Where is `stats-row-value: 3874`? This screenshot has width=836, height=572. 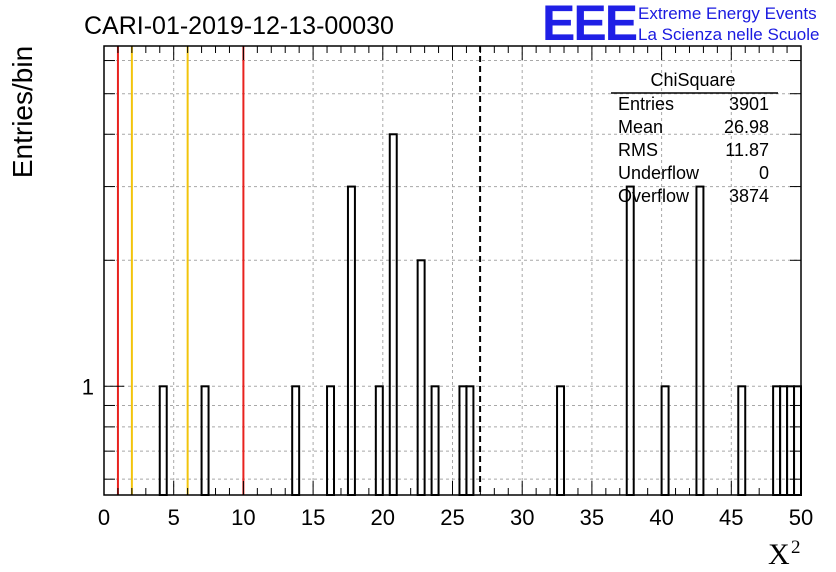 stats-row-value: 3874 is located at coordinates (749, 196).